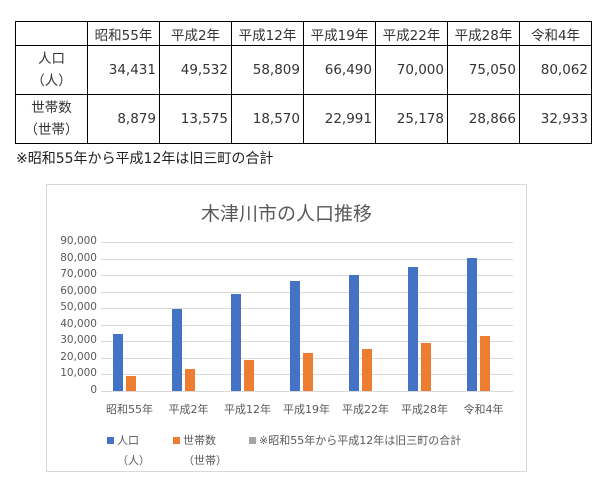 Image resolution: width=609 pixels, height=487 pixels. I want to click on legend-item-note: ※昭和55年から平成12年は旧三町の合計, so click(355, 441).